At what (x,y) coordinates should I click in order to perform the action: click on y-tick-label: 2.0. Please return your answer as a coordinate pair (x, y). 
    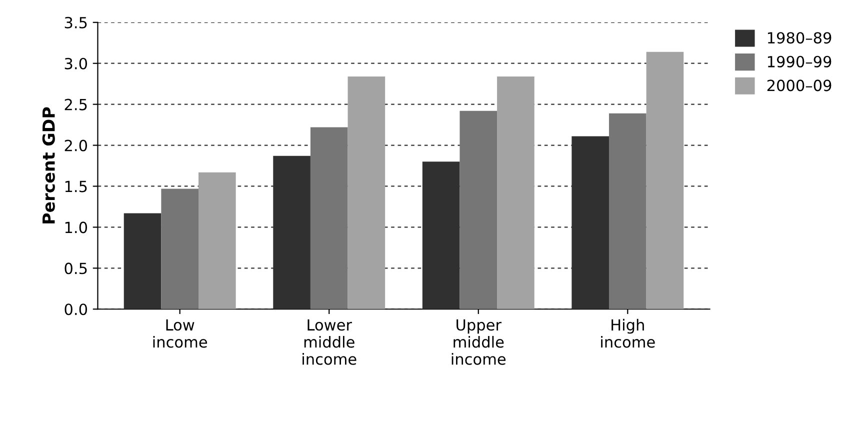
    Looking at the image, I should click on (76, 146).